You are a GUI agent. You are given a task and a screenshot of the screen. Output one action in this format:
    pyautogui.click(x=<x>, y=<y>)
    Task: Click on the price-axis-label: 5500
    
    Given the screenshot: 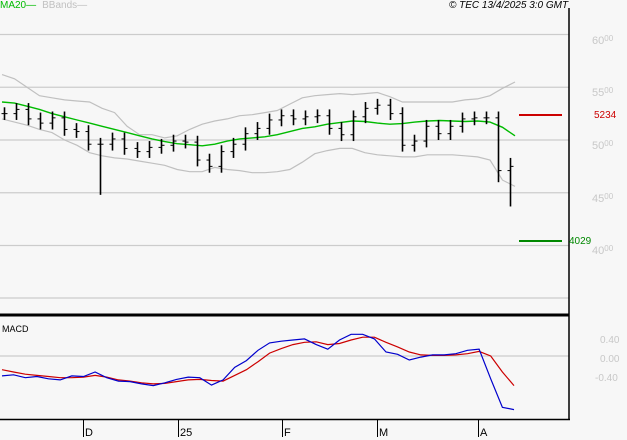 What is the action you would take?
    pyautogui.click(x=603, y=92)
    